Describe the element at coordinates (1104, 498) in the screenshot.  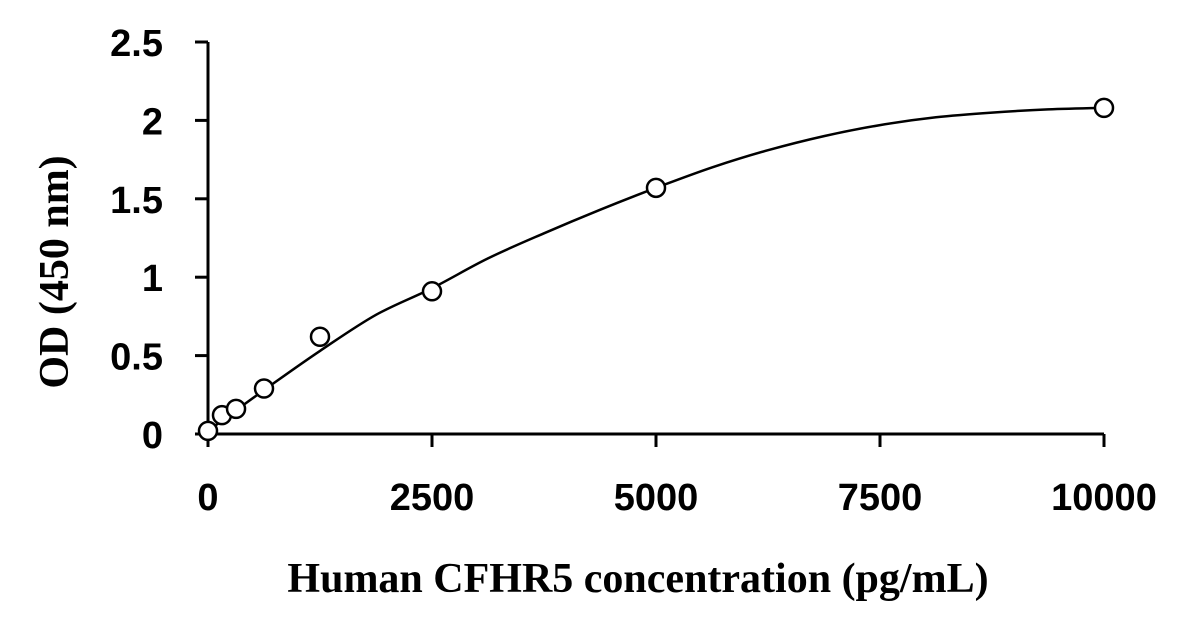
I see `x-tick-label: 10000` at that location.